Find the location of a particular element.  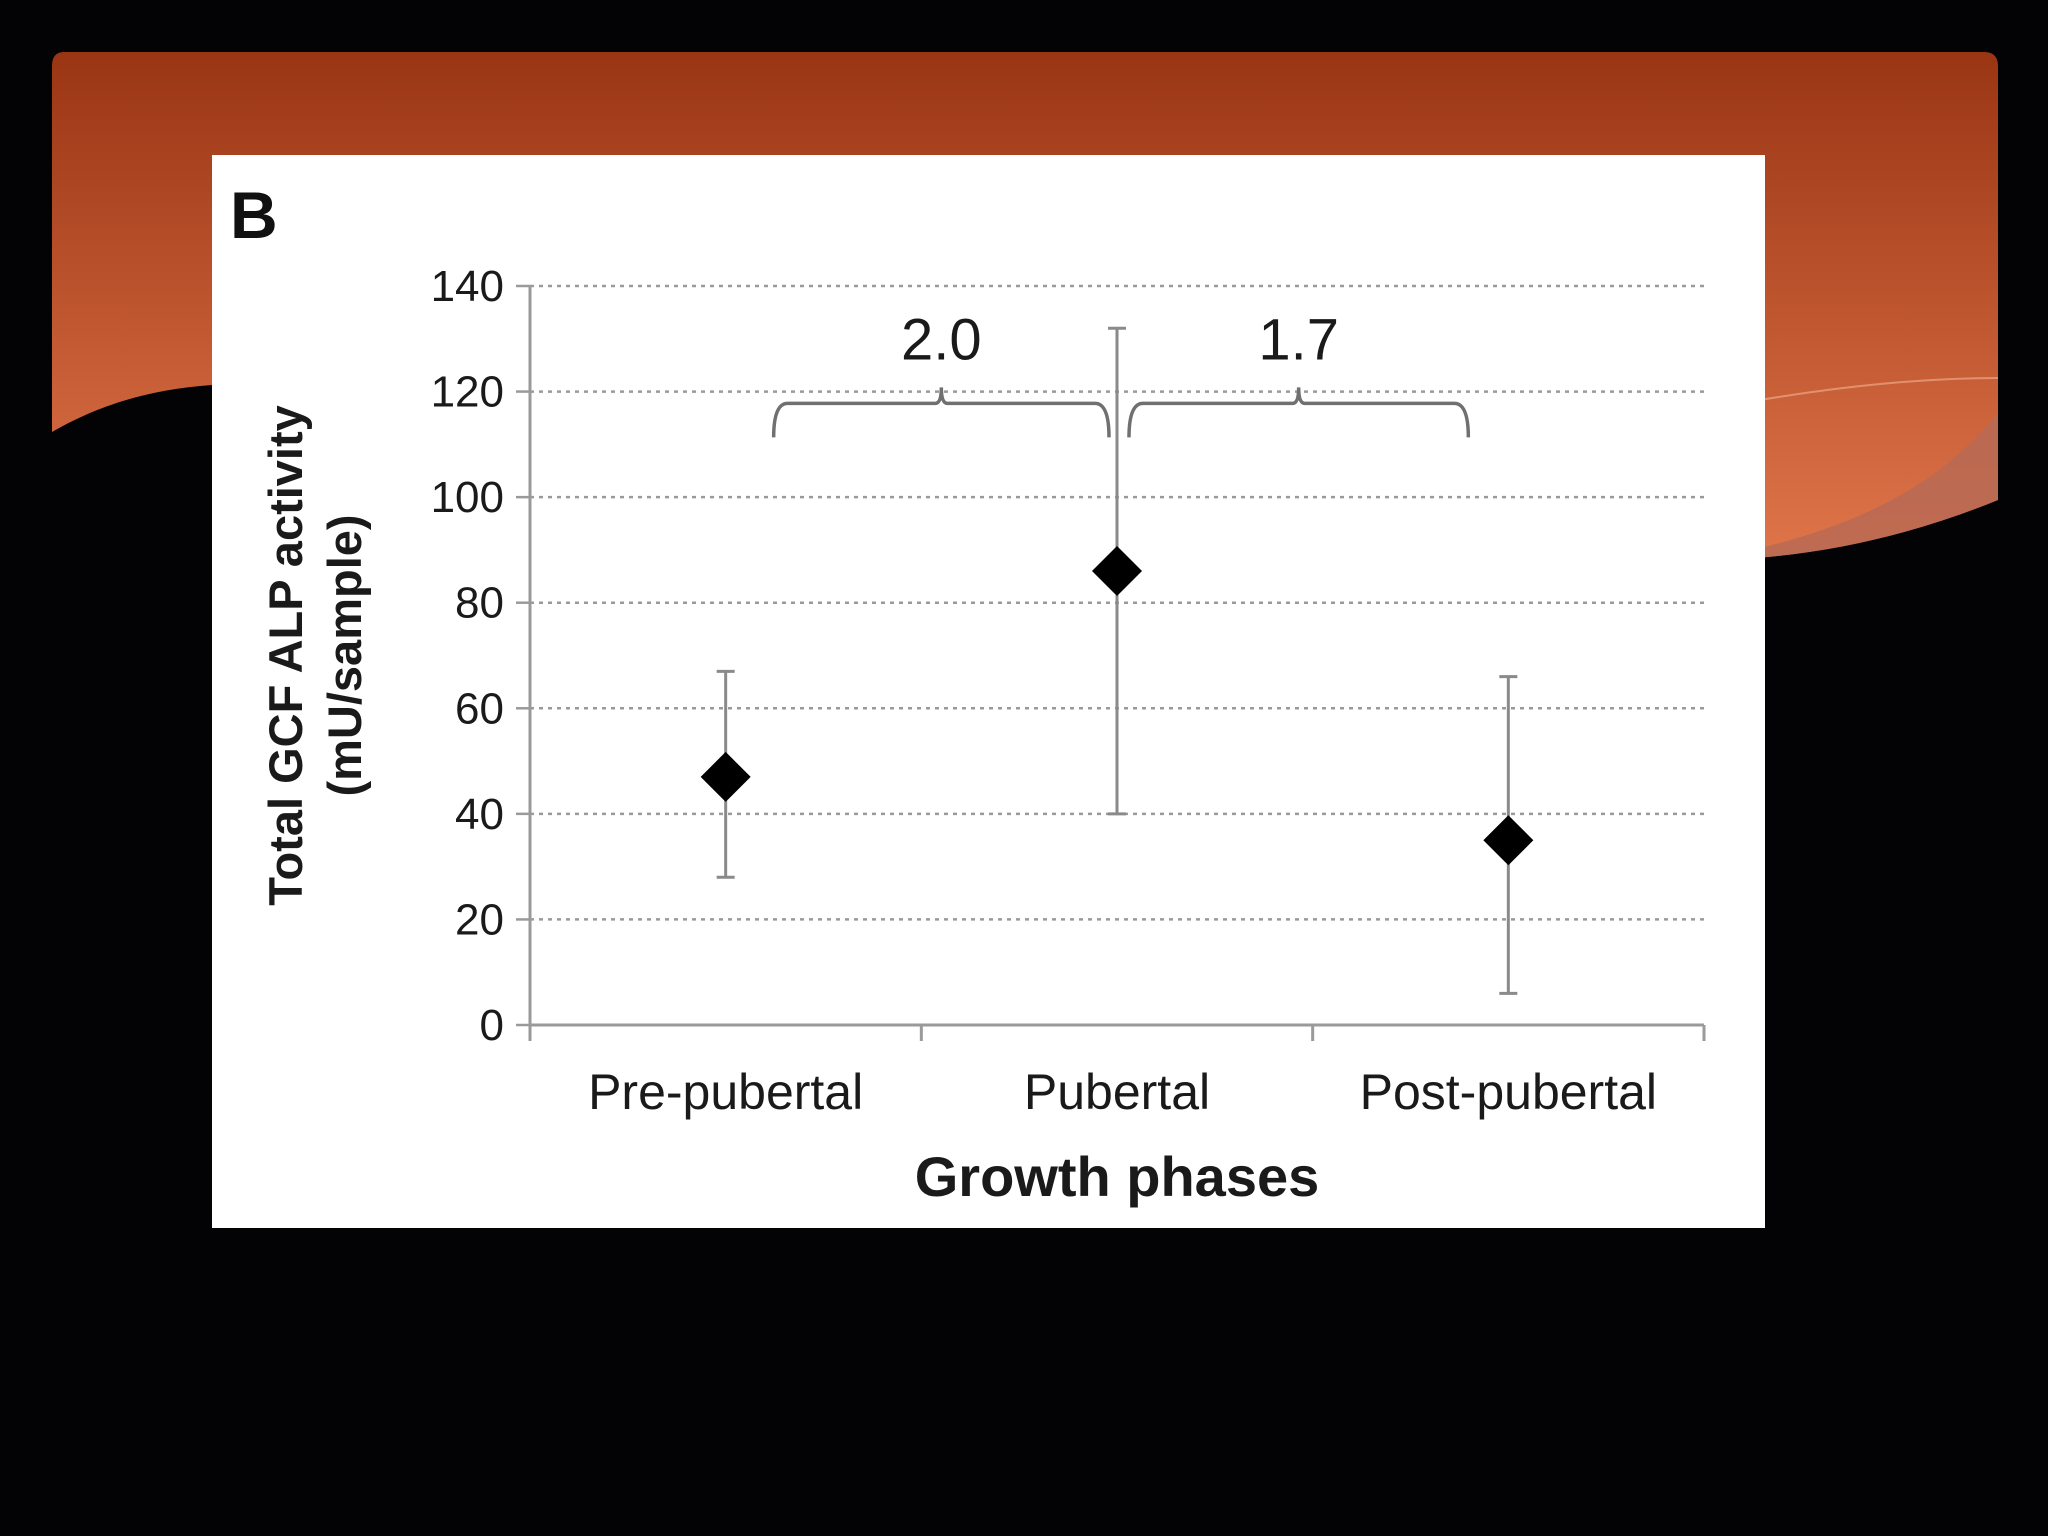

y-tick-label: 120 is located at coordinates (467, 392).